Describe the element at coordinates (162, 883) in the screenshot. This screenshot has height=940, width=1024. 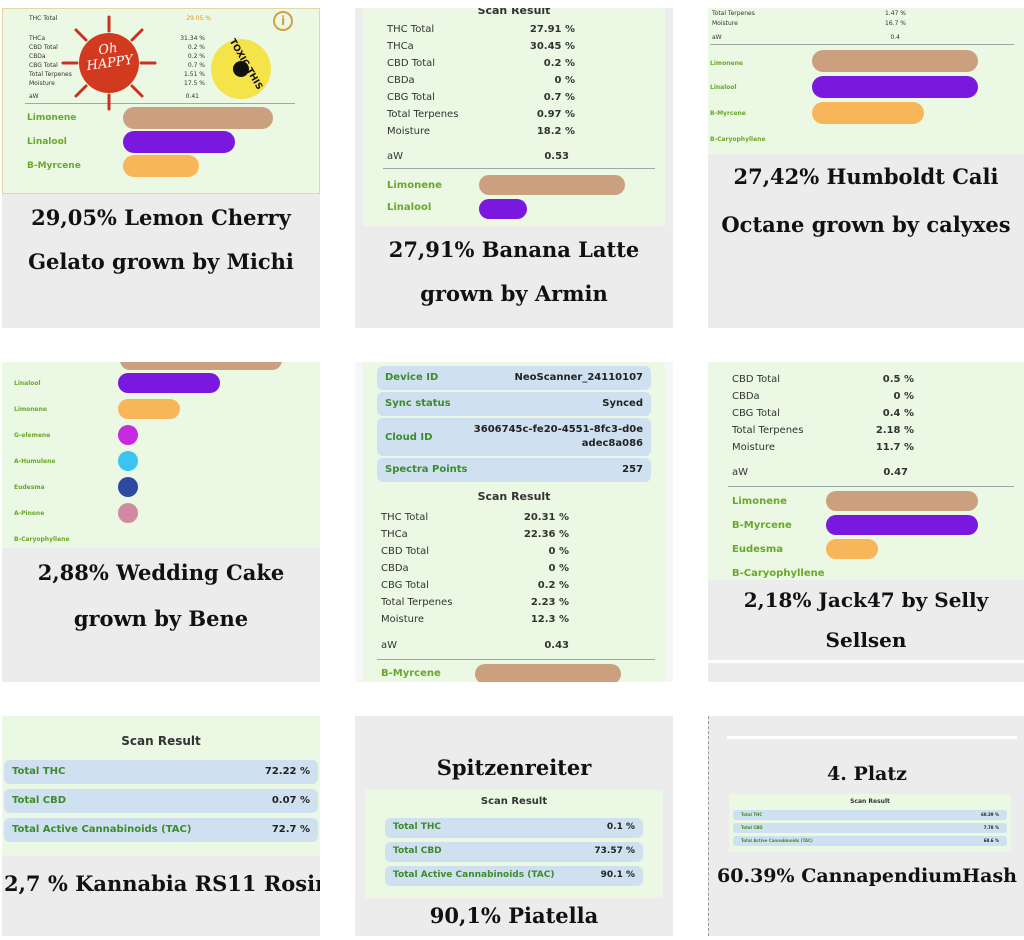
I see `card-caption: 2,7 % Kannabia RS11 Rosin` at that location.